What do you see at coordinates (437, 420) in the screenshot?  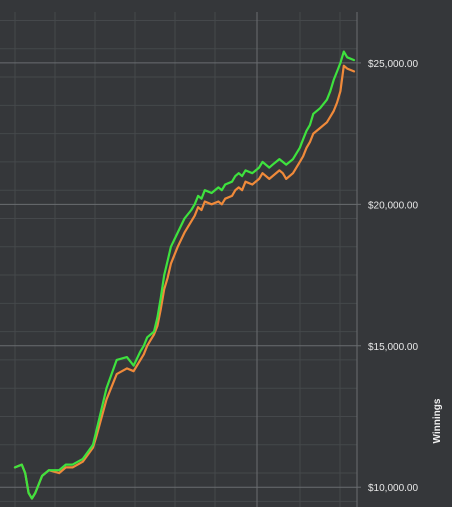 I see `y-axis-title: Winnings` at bounding box center [437, 420].